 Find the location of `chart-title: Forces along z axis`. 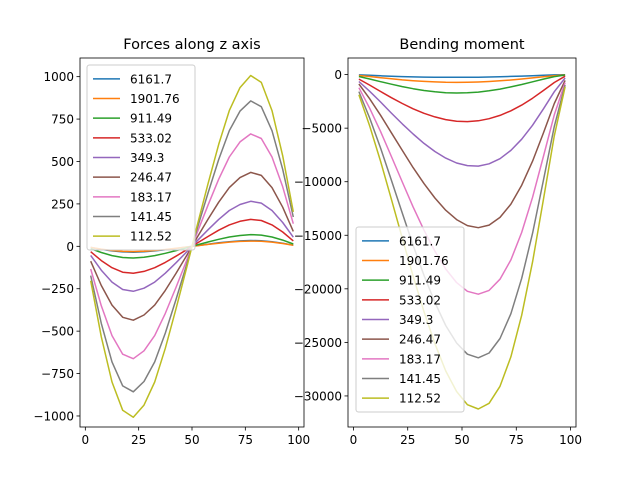

chart-title: Forces along z axis is located at coordinates (191, 45).